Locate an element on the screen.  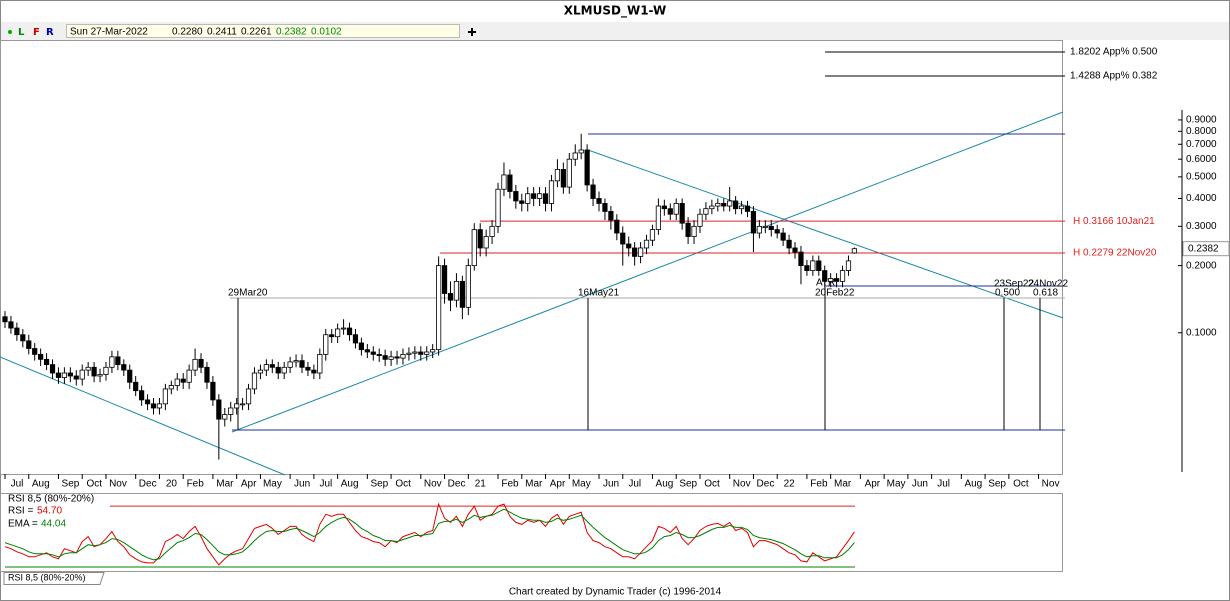
series-line is located at coordinates (429, 534).